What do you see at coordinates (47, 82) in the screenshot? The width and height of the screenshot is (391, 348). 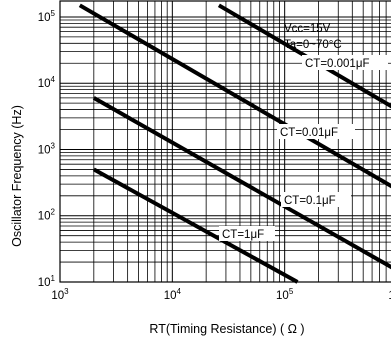 I see `y-tick-label-3: 10⁴` at bounding box center [47, 82].